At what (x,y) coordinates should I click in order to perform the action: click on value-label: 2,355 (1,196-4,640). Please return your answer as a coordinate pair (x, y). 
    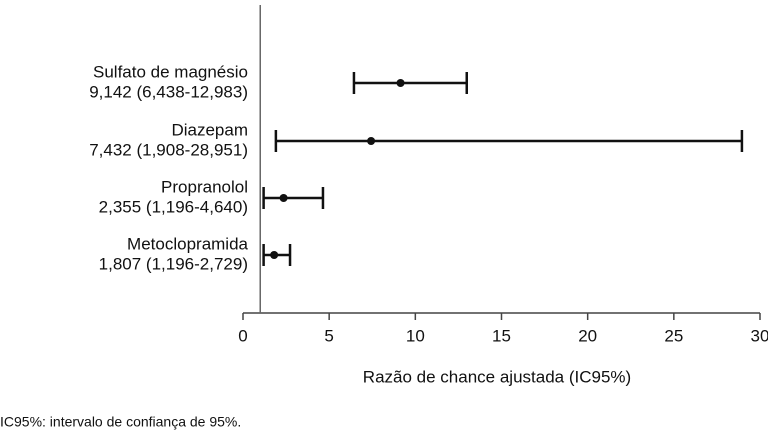
    Looking at the image, I should click on (173, 206).